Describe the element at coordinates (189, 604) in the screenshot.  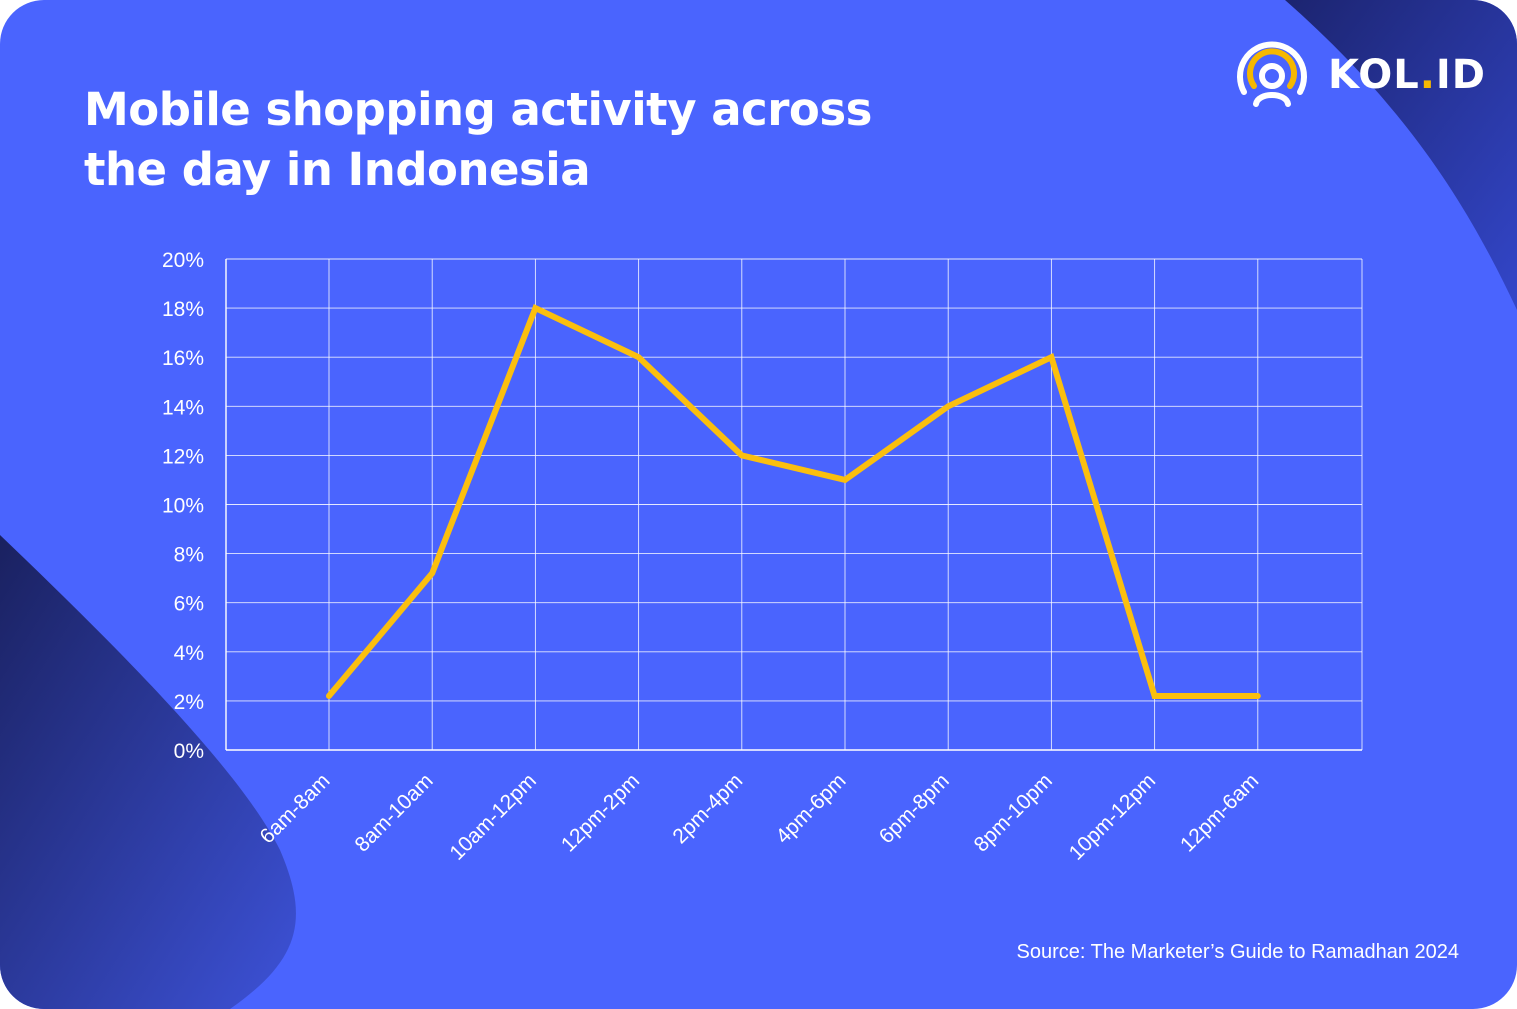
I see `y-tick-label: 6%` at that location.